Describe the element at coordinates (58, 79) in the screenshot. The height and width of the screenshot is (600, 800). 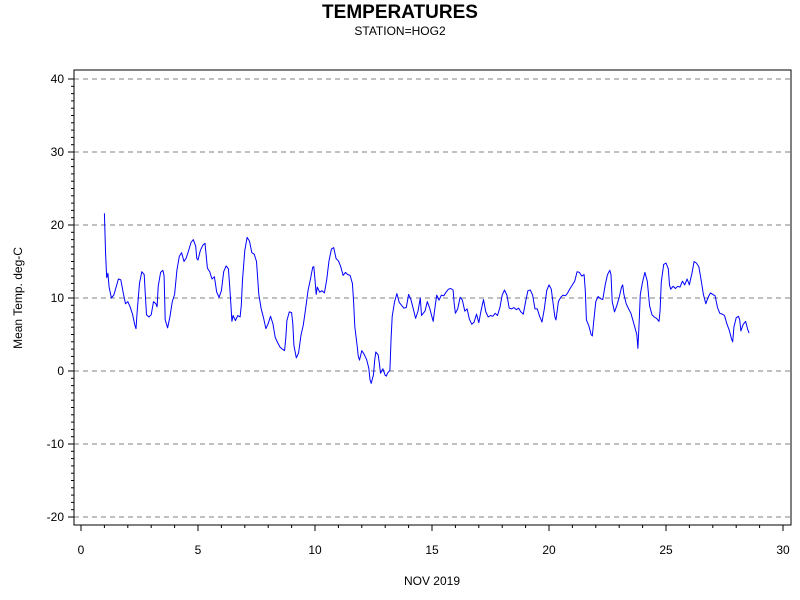
I see `y-tick-label: 40` at that location.